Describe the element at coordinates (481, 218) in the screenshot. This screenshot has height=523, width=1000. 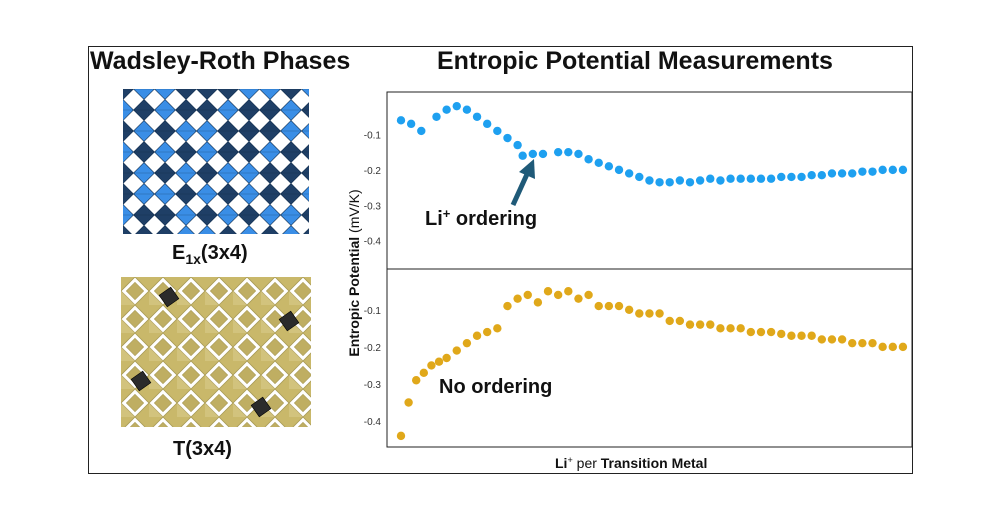
I see `li-ordering-annotation: Li+ ordering` at that location.